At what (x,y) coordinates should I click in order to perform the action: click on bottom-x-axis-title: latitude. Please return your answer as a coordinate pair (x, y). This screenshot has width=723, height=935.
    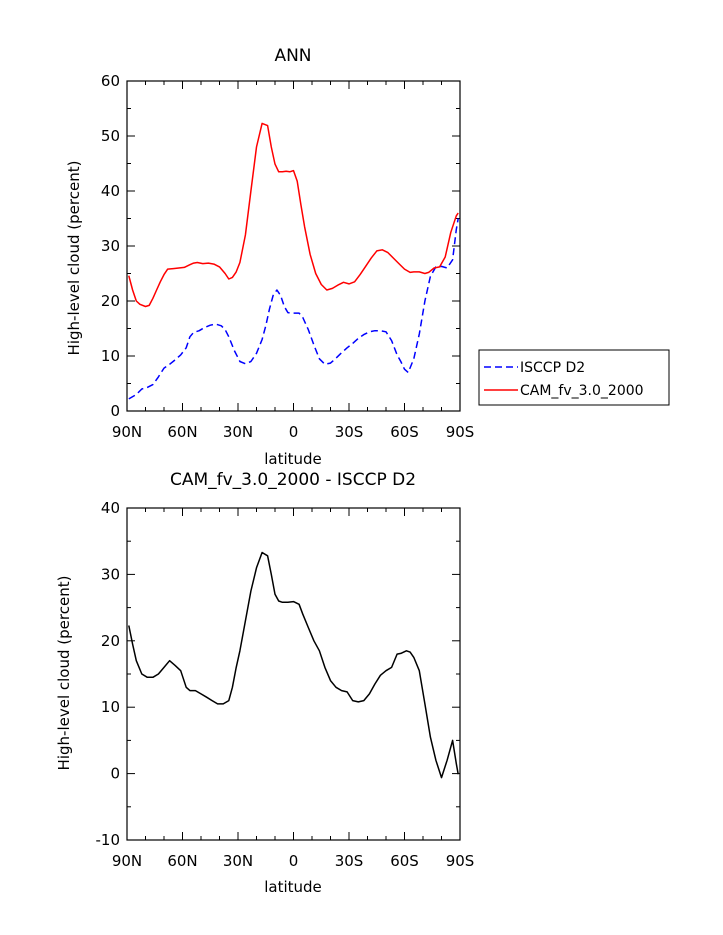
    Looking at the image, I should click on (293, 887).